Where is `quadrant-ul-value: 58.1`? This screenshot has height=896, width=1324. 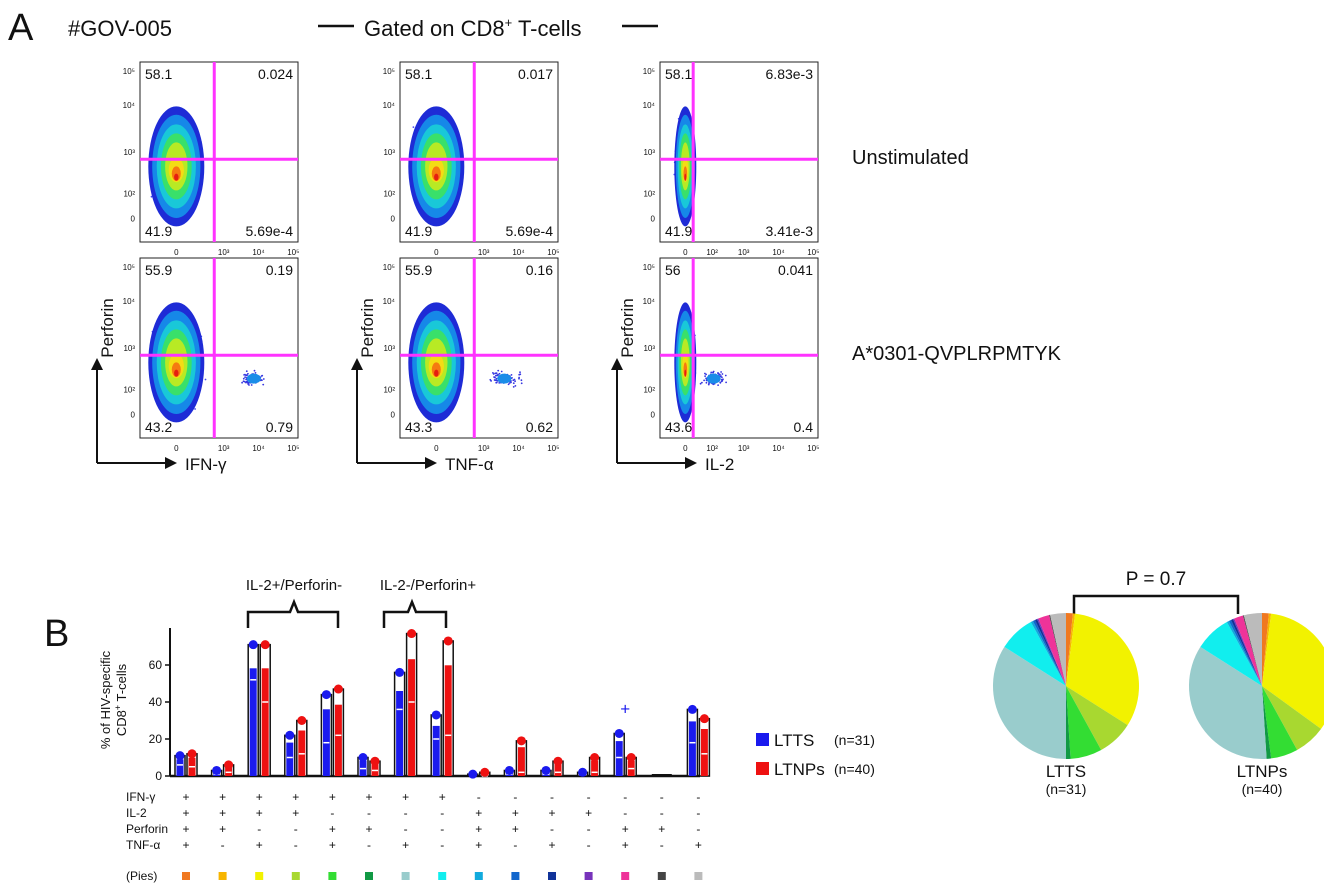 quadrant-ul-value: 58.1 is located at coordinates (678, 74).